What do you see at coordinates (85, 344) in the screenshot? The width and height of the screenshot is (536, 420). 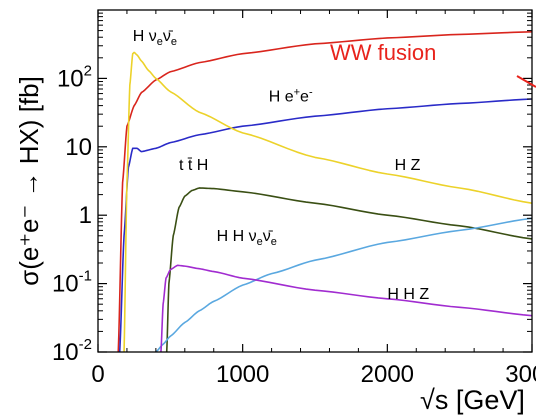 I see `y-tick-exponent: -2` at bounding box center [85, 344].